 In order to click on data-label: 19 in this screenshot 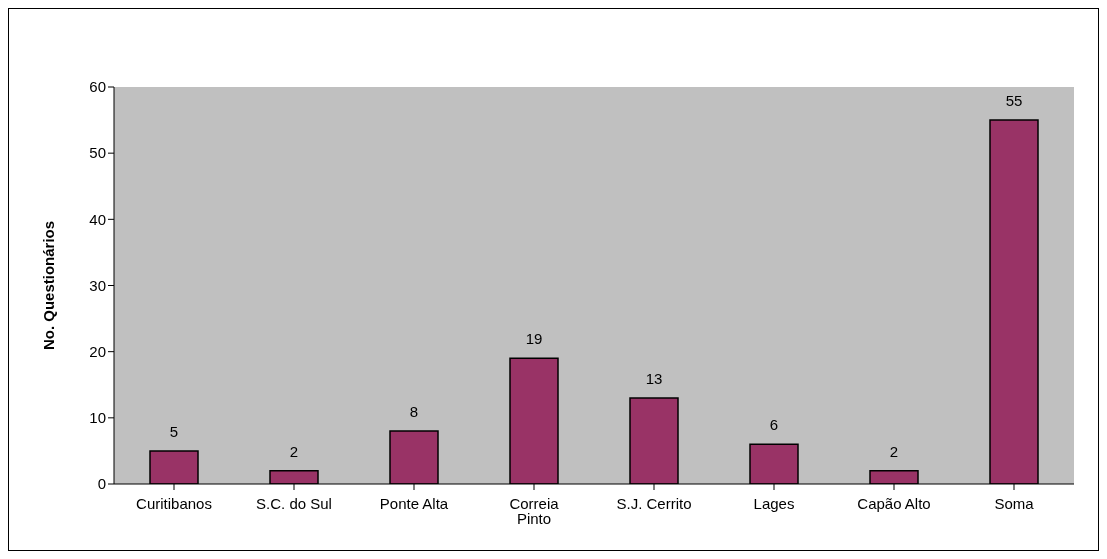, I will do `click(534, 339)`.